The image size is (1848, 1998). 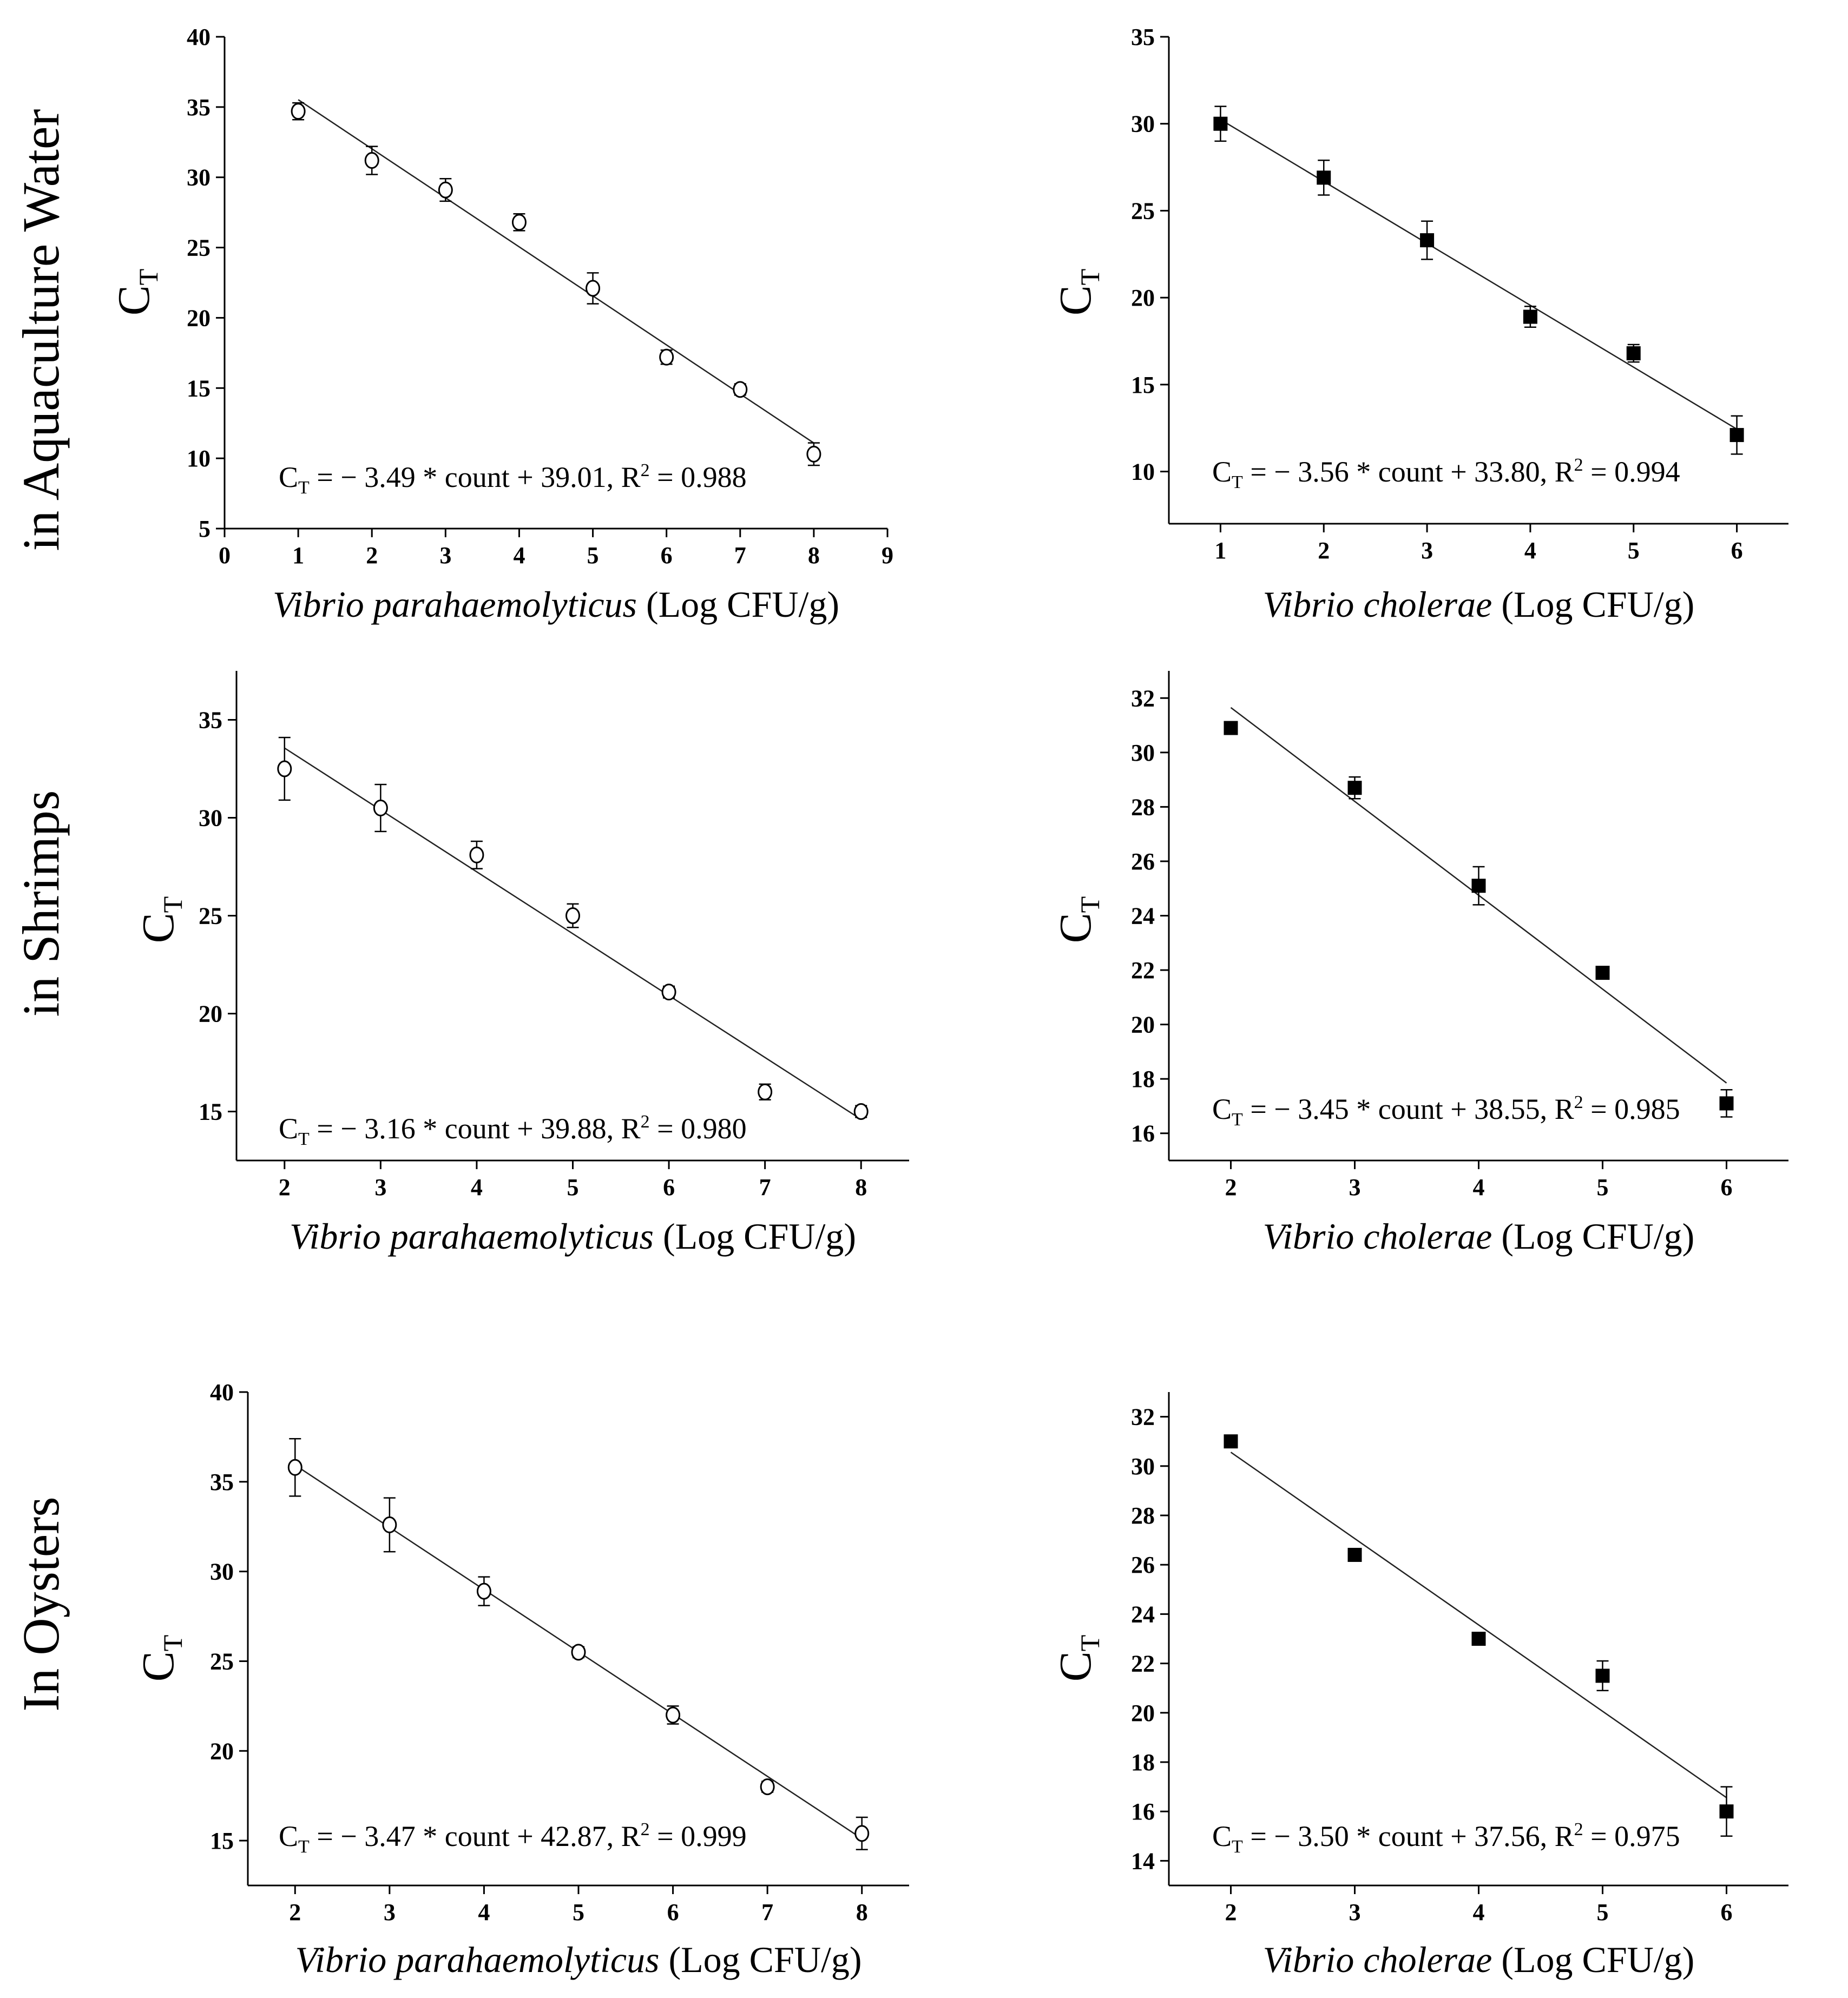 What do you see at coordinates (513, 1131) in the screenshot?
I see `regression-equation: CT = − 3.16 * count + 39.88, R2 = 0.980` at bounding box center [513, 1131].